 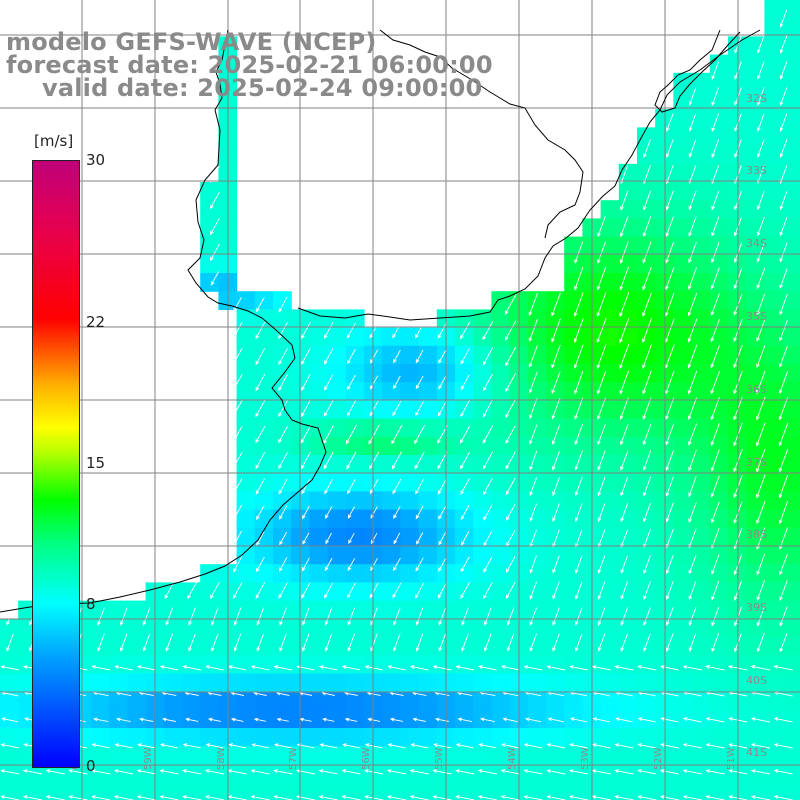 What do you see at coordinates (731, 758) in the screenshot?
I see `longitude-label: 51W` at bounding box center [731, 758].